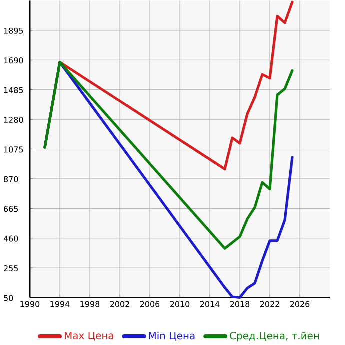 The height and width of the screenshot is (345, 345). What do you see at coordinates (172, 337) in the screenshot?
I see `legend-label: Min Цена` at bounding box center [172, 337].